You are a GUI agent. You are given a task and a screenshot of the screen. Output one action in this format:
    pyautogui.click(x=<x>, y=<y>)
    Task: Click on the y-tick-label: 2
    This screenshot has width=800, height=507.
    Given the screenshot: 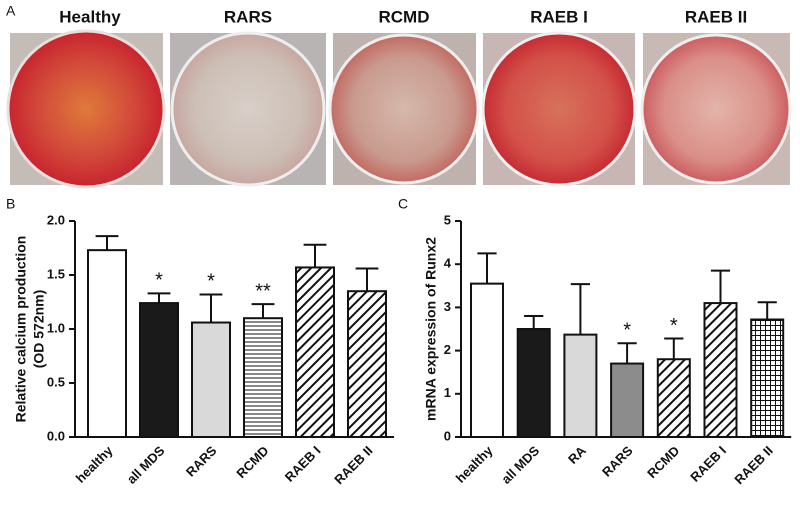 What is the action you would take?
    pyautogui.click(x=447, y=349)
    